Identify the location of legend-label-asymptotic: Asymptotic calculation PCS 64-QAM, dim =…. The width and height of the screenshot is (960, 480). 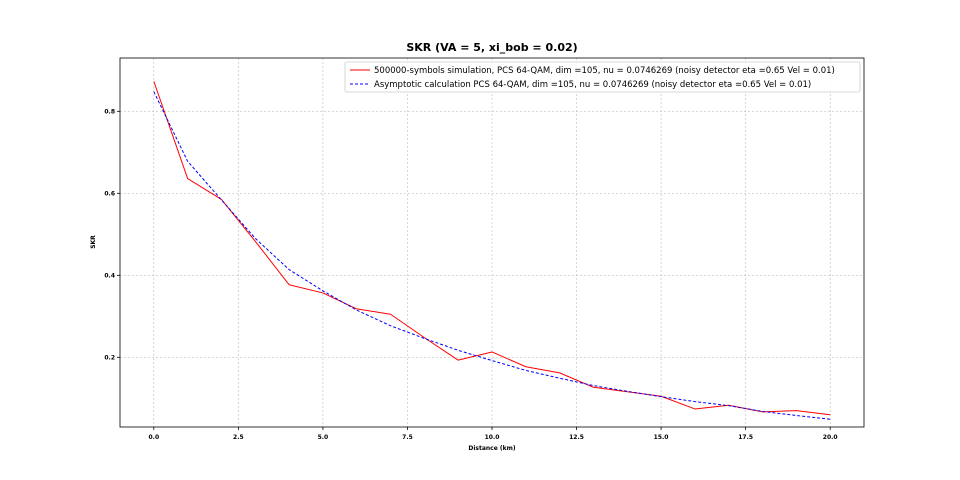
(592, 85).